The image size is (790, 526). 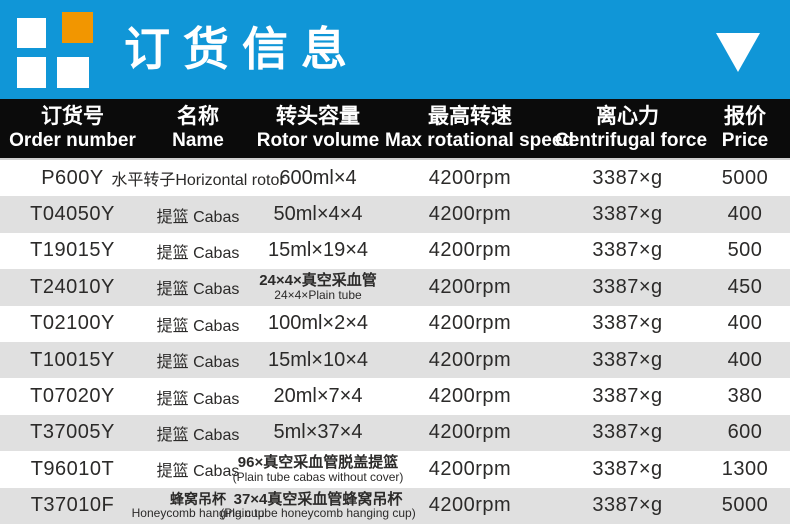 What do you see at coordinates (72, 468) in the screenshot?
I see `cell-order-number: T96010T` at bounding box center [72, 468].